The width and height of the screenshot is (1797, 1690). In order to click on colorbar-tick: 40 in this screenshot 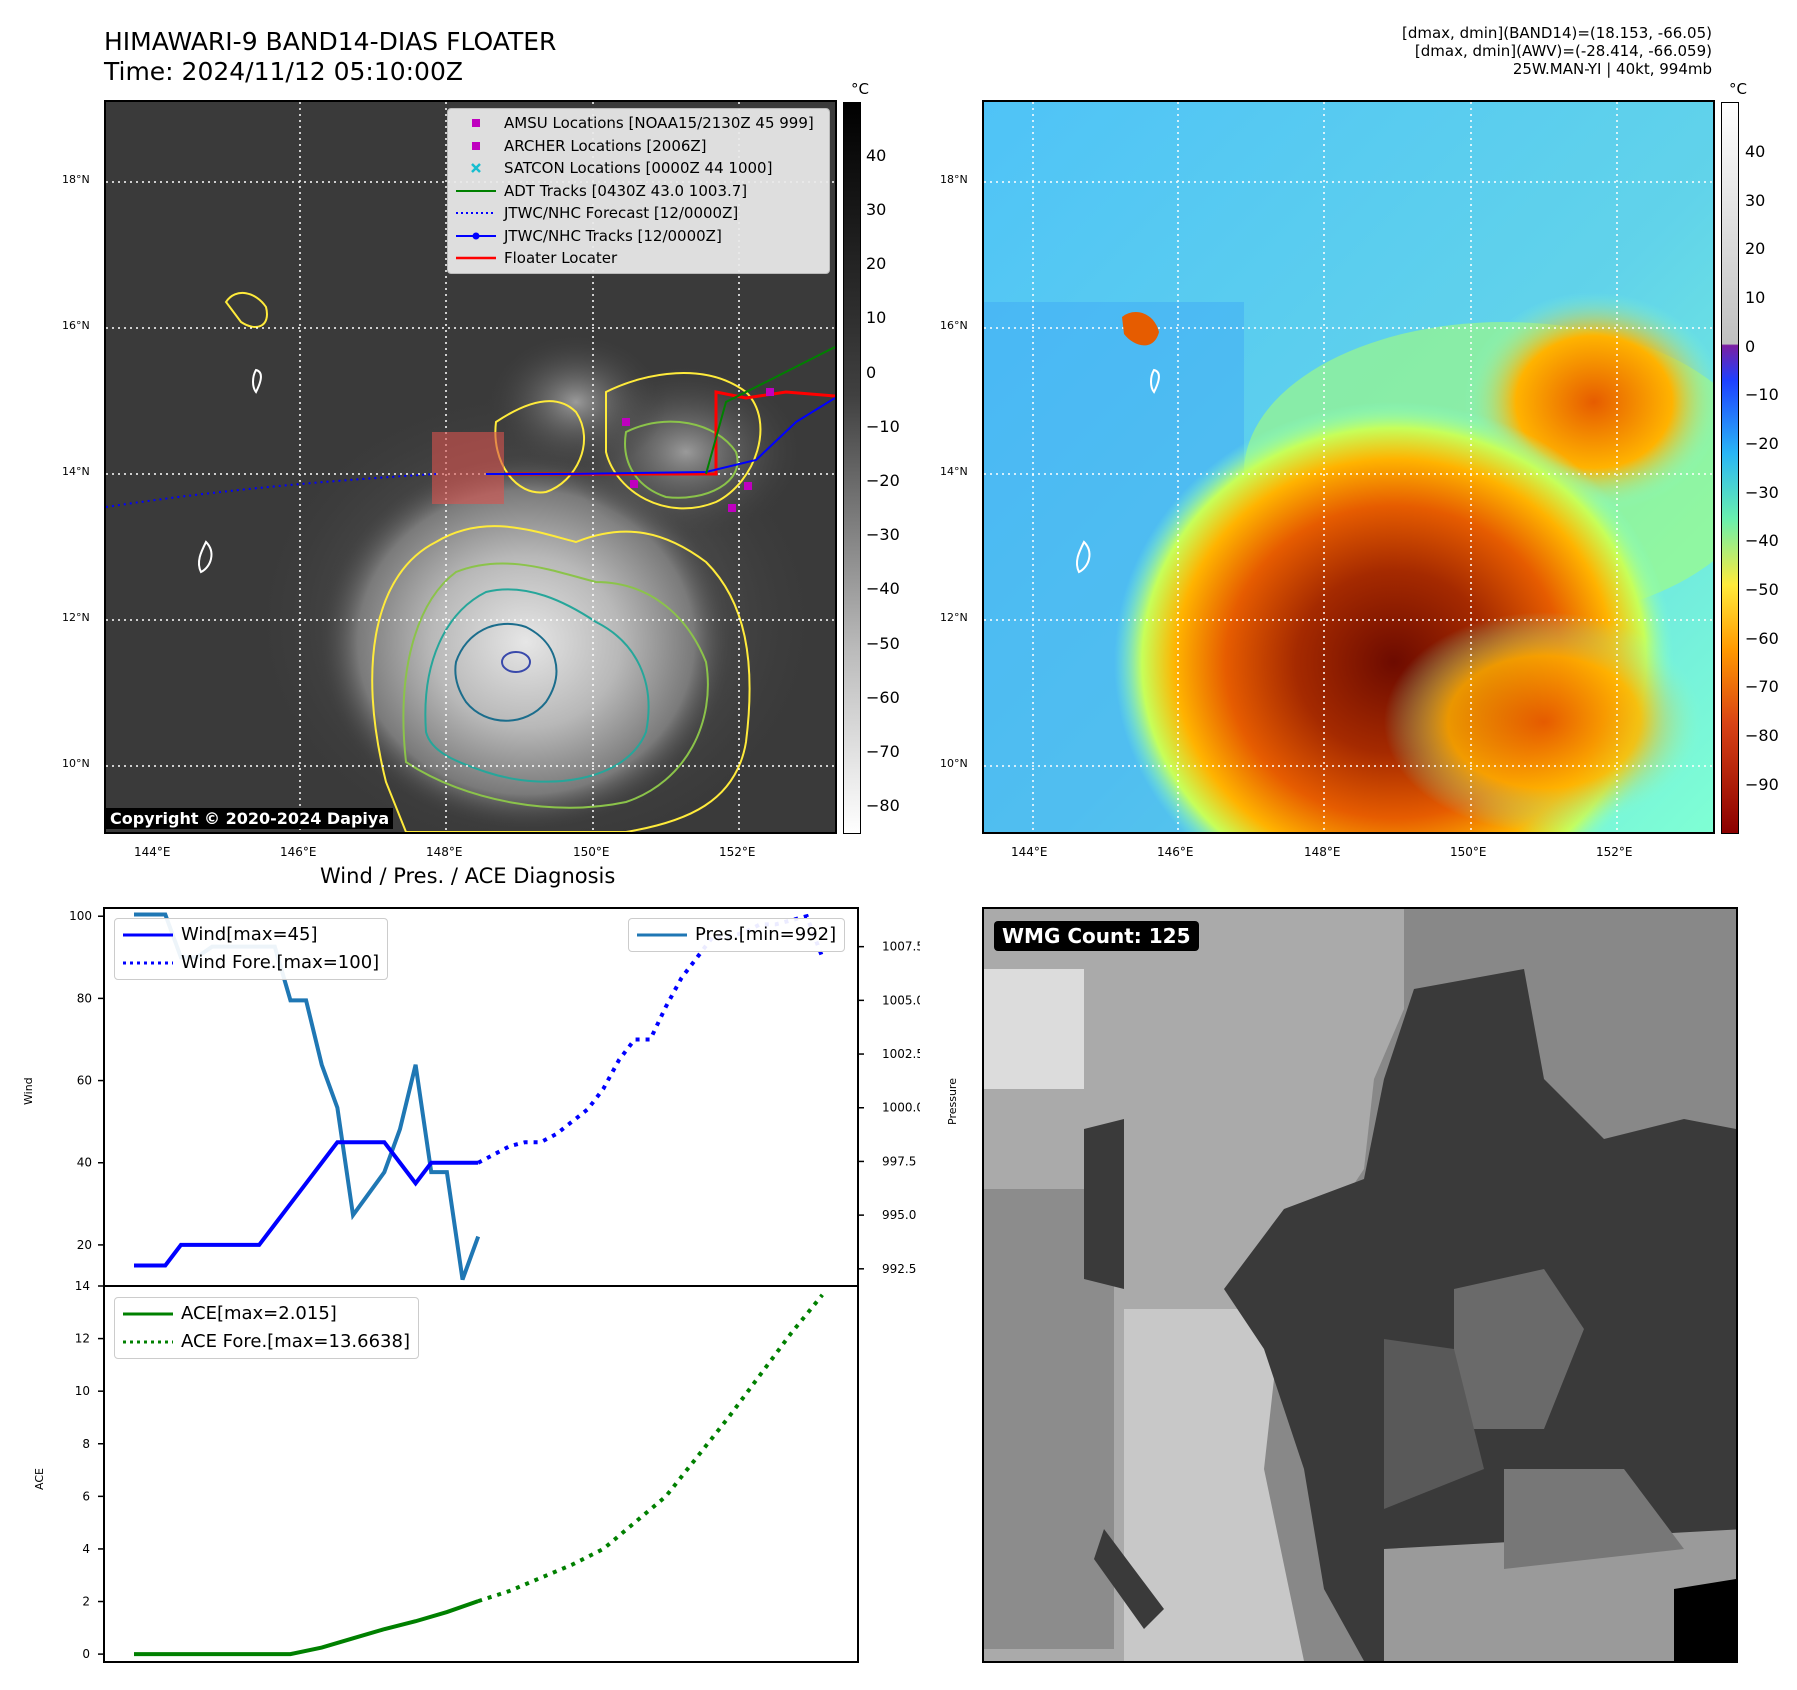, I will do `click(876, 155)`.